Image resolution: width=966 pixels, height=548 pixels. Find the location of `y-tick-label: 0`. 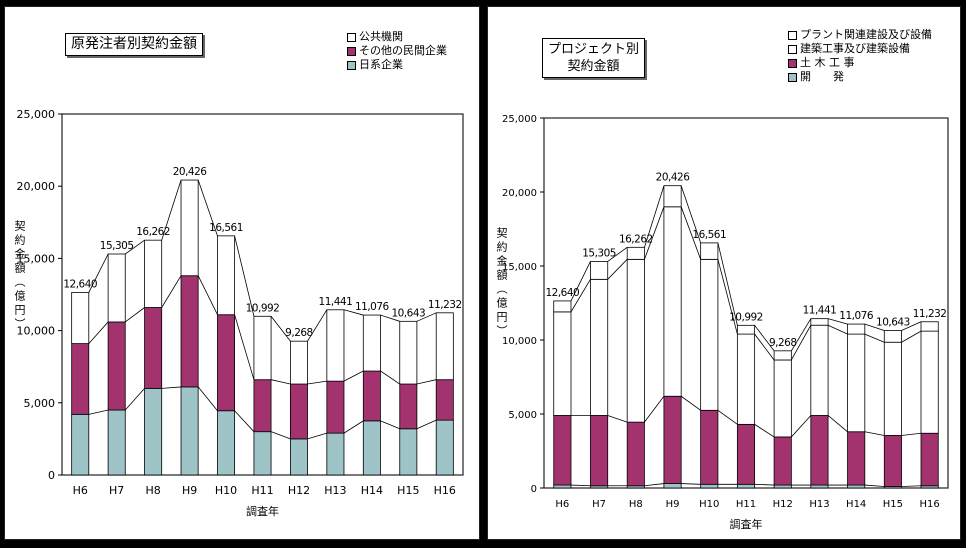

y-tick-label: 0 is located at coordinates (51, 475).